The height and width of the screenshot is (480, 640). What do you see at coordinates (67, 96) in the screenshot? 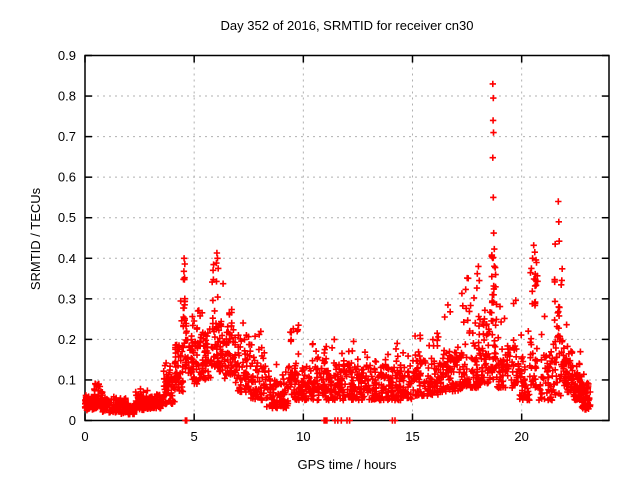
I see `y-tick-label: 0.8` at bounding box center [67, 96].